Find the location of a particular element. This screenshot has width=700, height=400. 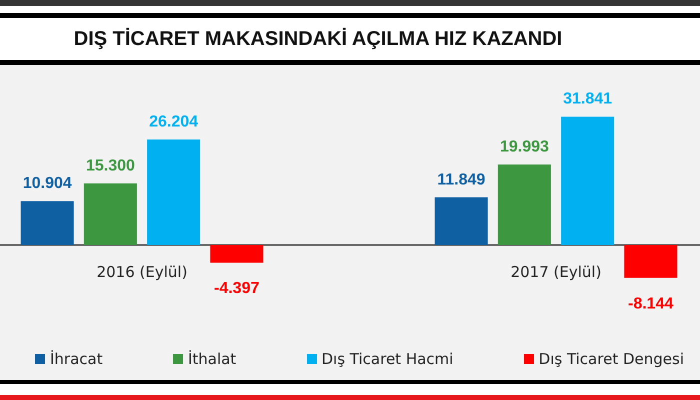

data-label: 26.204 is located at coordinates (173, 121).